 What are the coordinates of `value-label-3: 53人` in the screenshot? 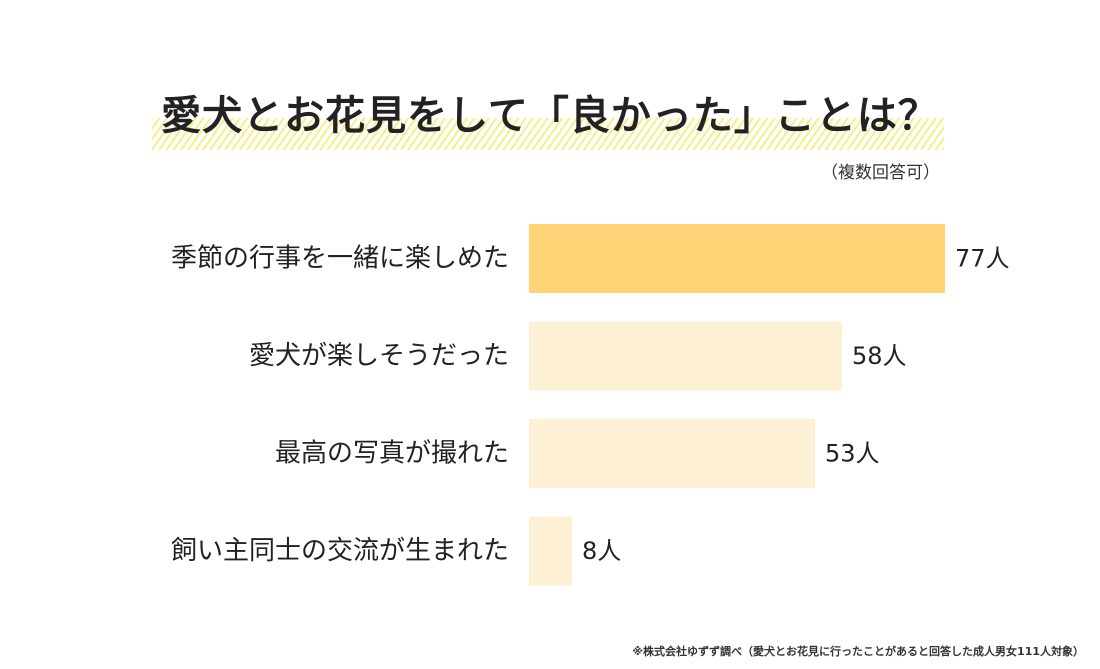 It's located at (852, 454).